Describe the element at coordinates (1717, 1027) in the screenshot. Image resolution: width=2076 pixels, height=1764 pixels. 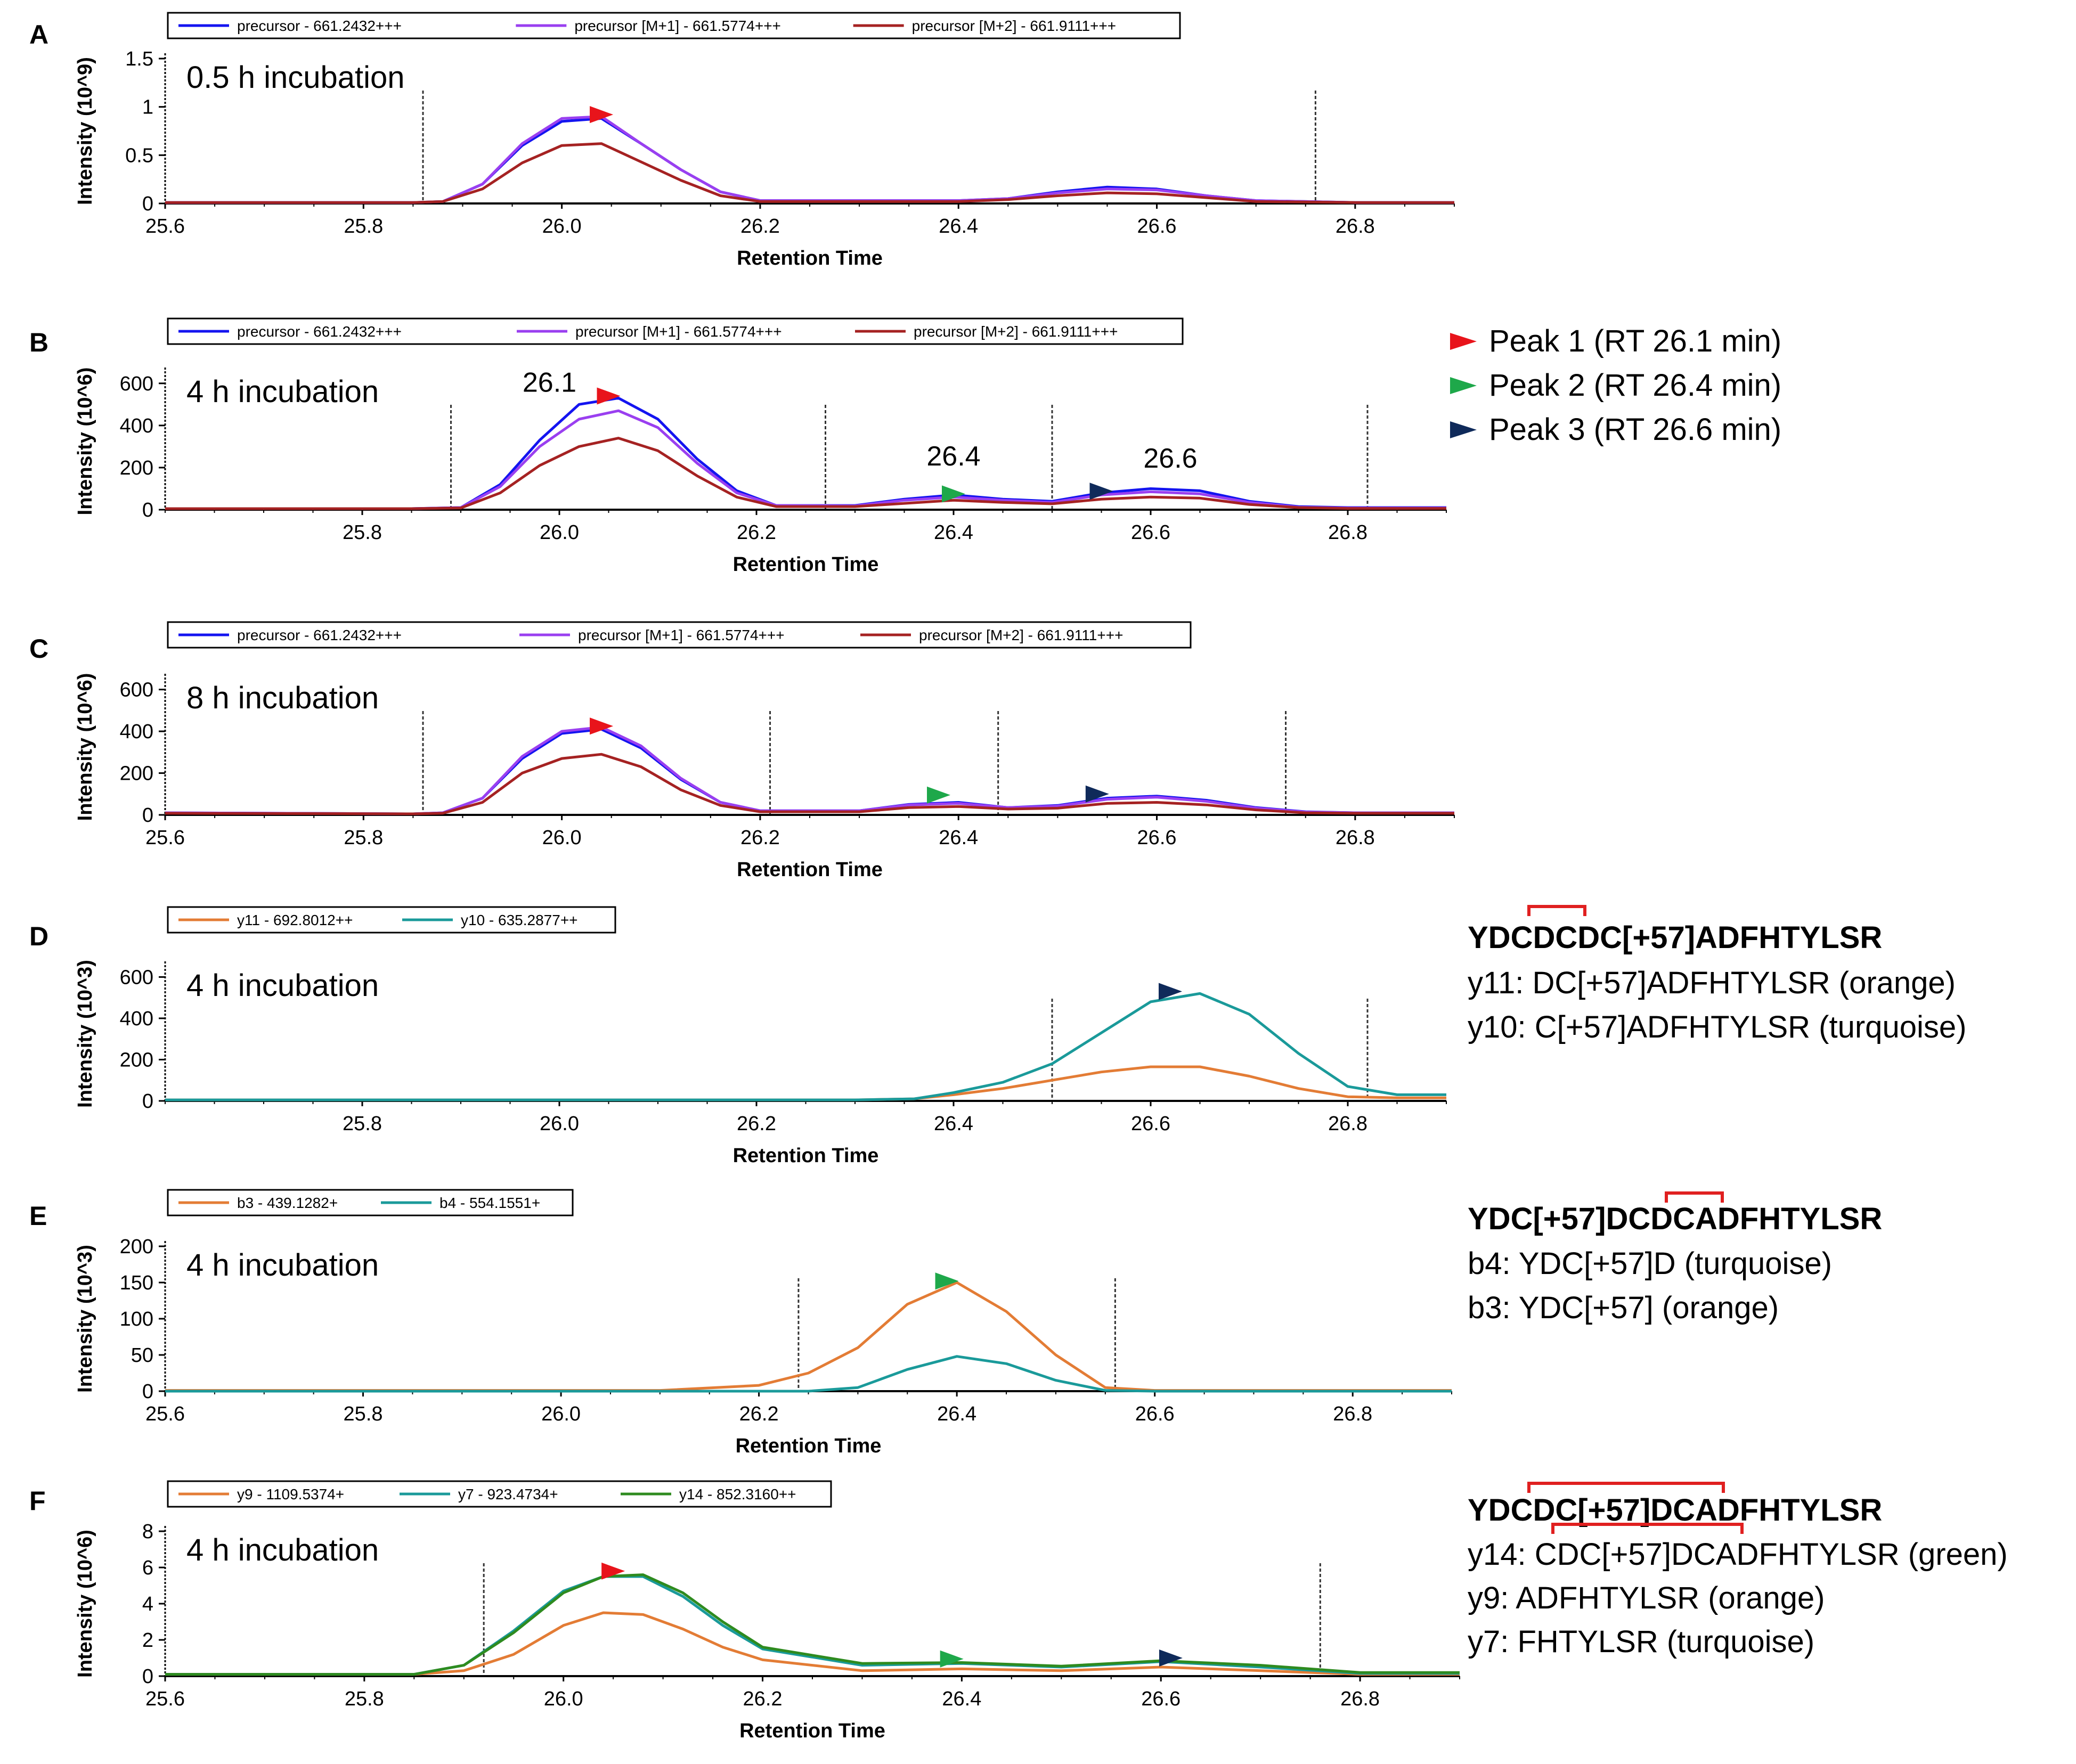
I see `annotation-d-line-2: y10: C[+57]ADFHTYLSR (turquoise)` at that location.